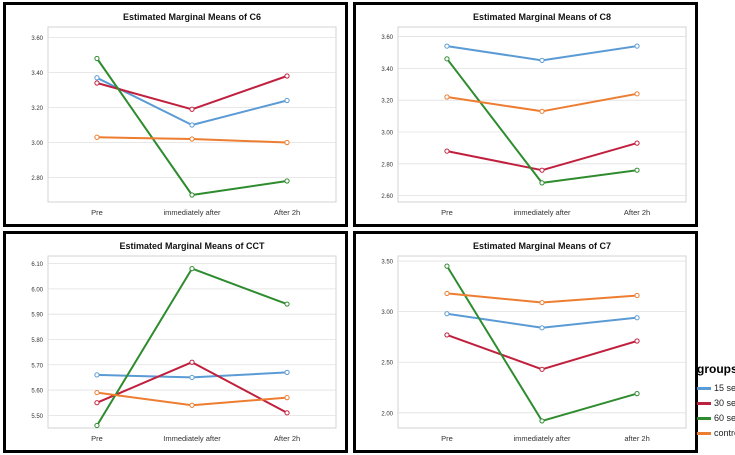  What do you see at coordinates (37, 290) in the screenshot?
I see `y-tick-label: 6.00` at bounding box center [37, 290].